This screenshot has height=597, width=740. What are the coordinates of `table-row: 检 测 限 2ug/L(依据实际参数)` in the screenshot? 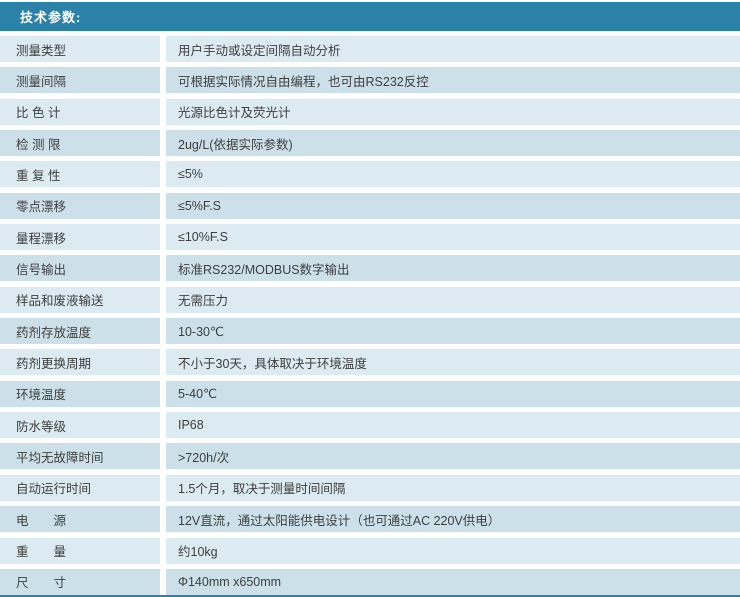 It's located at (370, 143).